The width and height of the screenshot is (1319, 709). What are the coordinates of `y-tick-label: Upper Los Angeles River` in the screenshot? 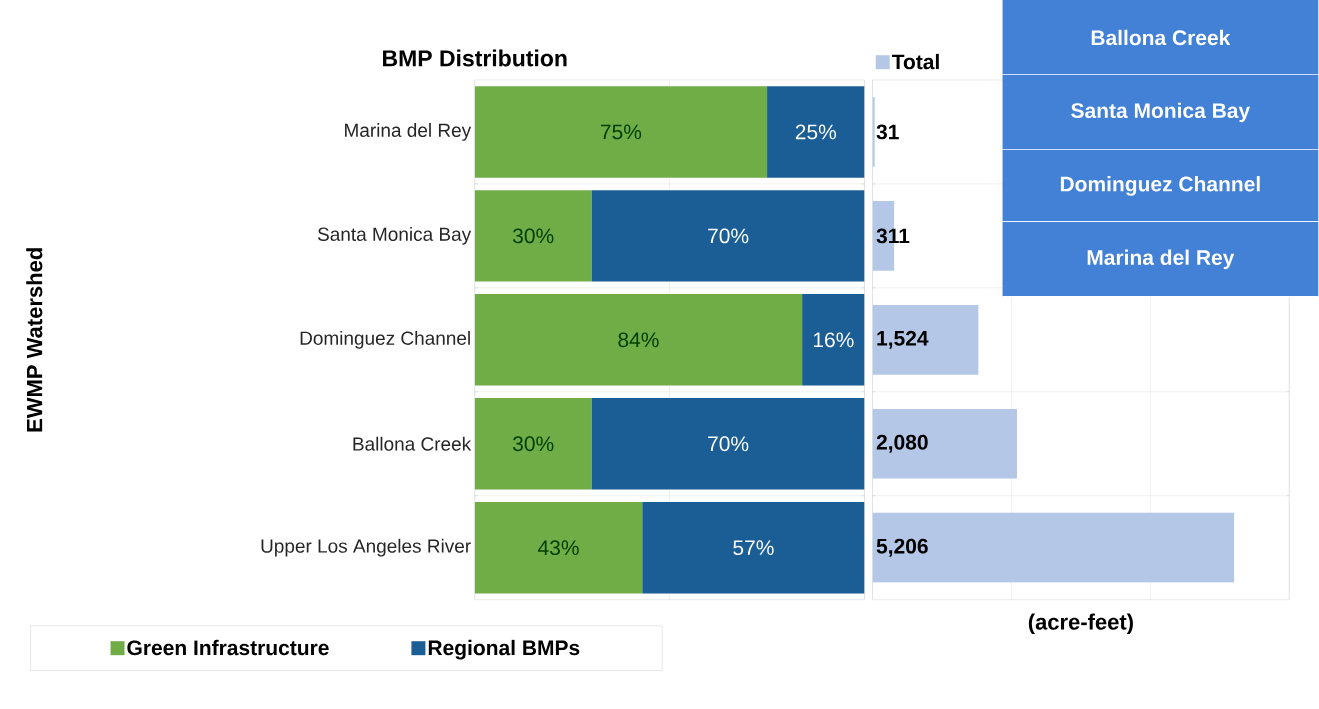 It's located at (366, 548).